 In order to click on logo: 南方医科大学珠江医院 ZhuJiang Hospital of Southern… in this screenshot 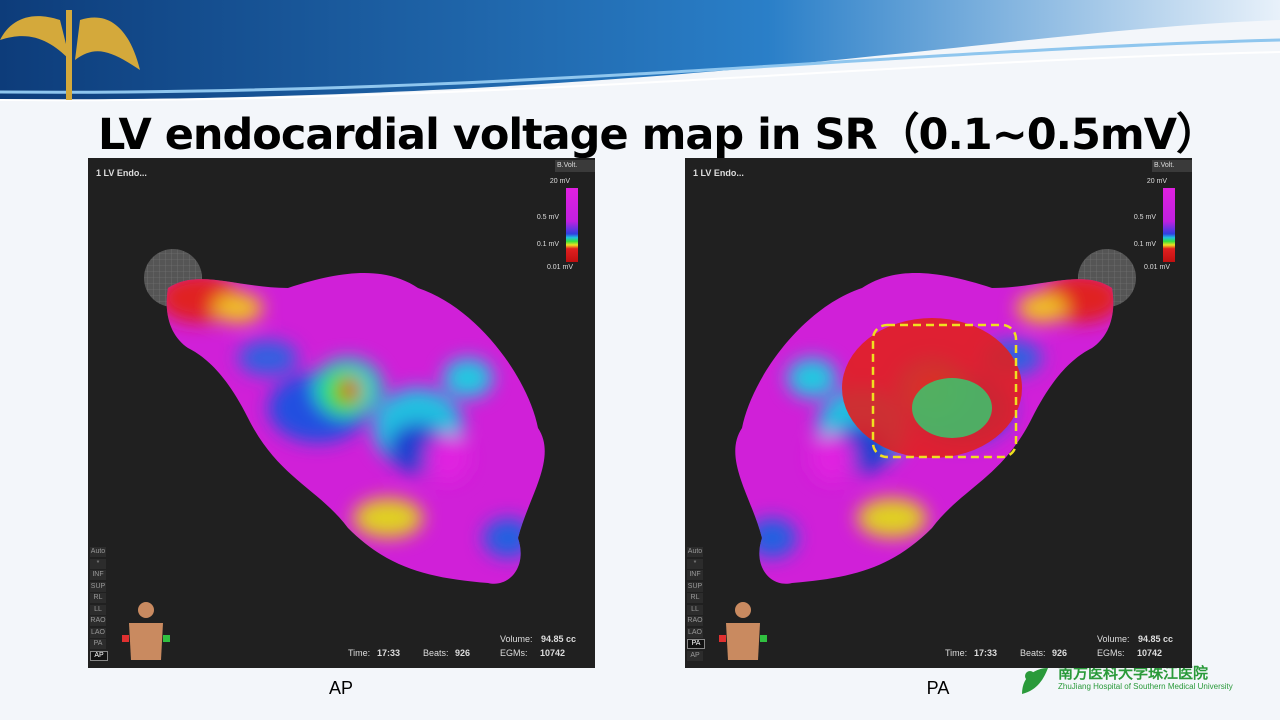, I will do `click(1133, 682)`.